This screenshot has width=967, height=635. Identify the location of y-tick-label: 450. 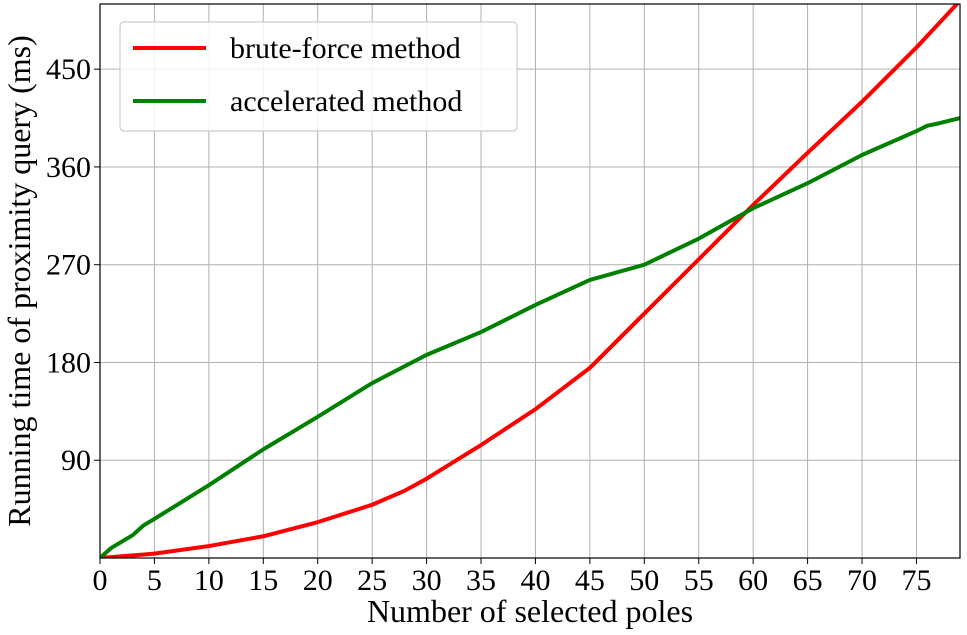
(68, 69).